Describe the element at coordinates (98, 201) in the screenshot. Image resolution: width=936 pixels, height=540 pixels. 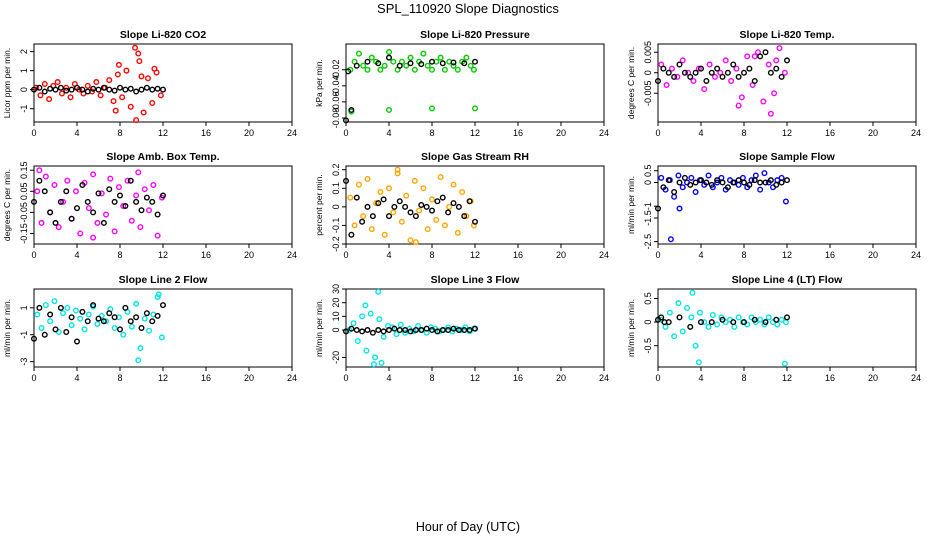
I see `series-hourly` at that location.